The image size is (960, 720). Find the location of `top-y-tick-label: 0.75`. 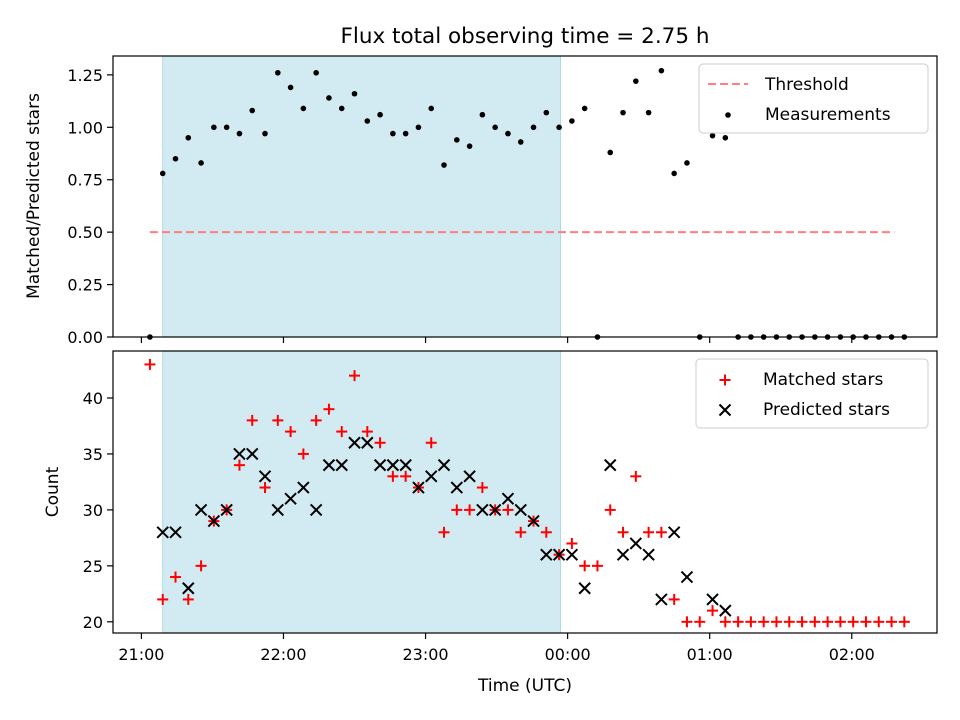

top-y-tick-label: 0.75 is located at coordinates (85, 180).